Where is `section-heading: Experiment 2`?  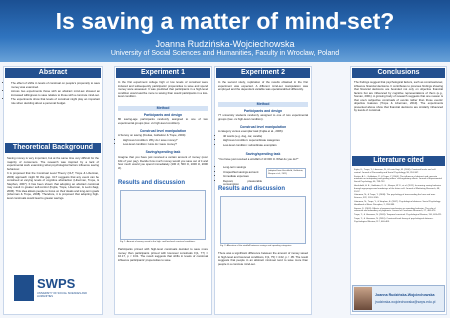
section-heading: Experiment 2 is located at coordinates (263, 73).